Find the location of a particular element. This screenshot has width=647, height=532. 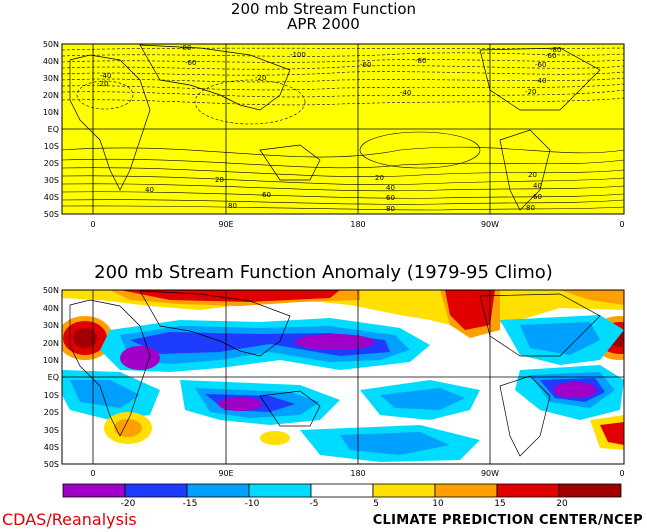

center-credit: CLIMATE PREDICTION CENTER/NCEP is located at coordinates (507, 520).